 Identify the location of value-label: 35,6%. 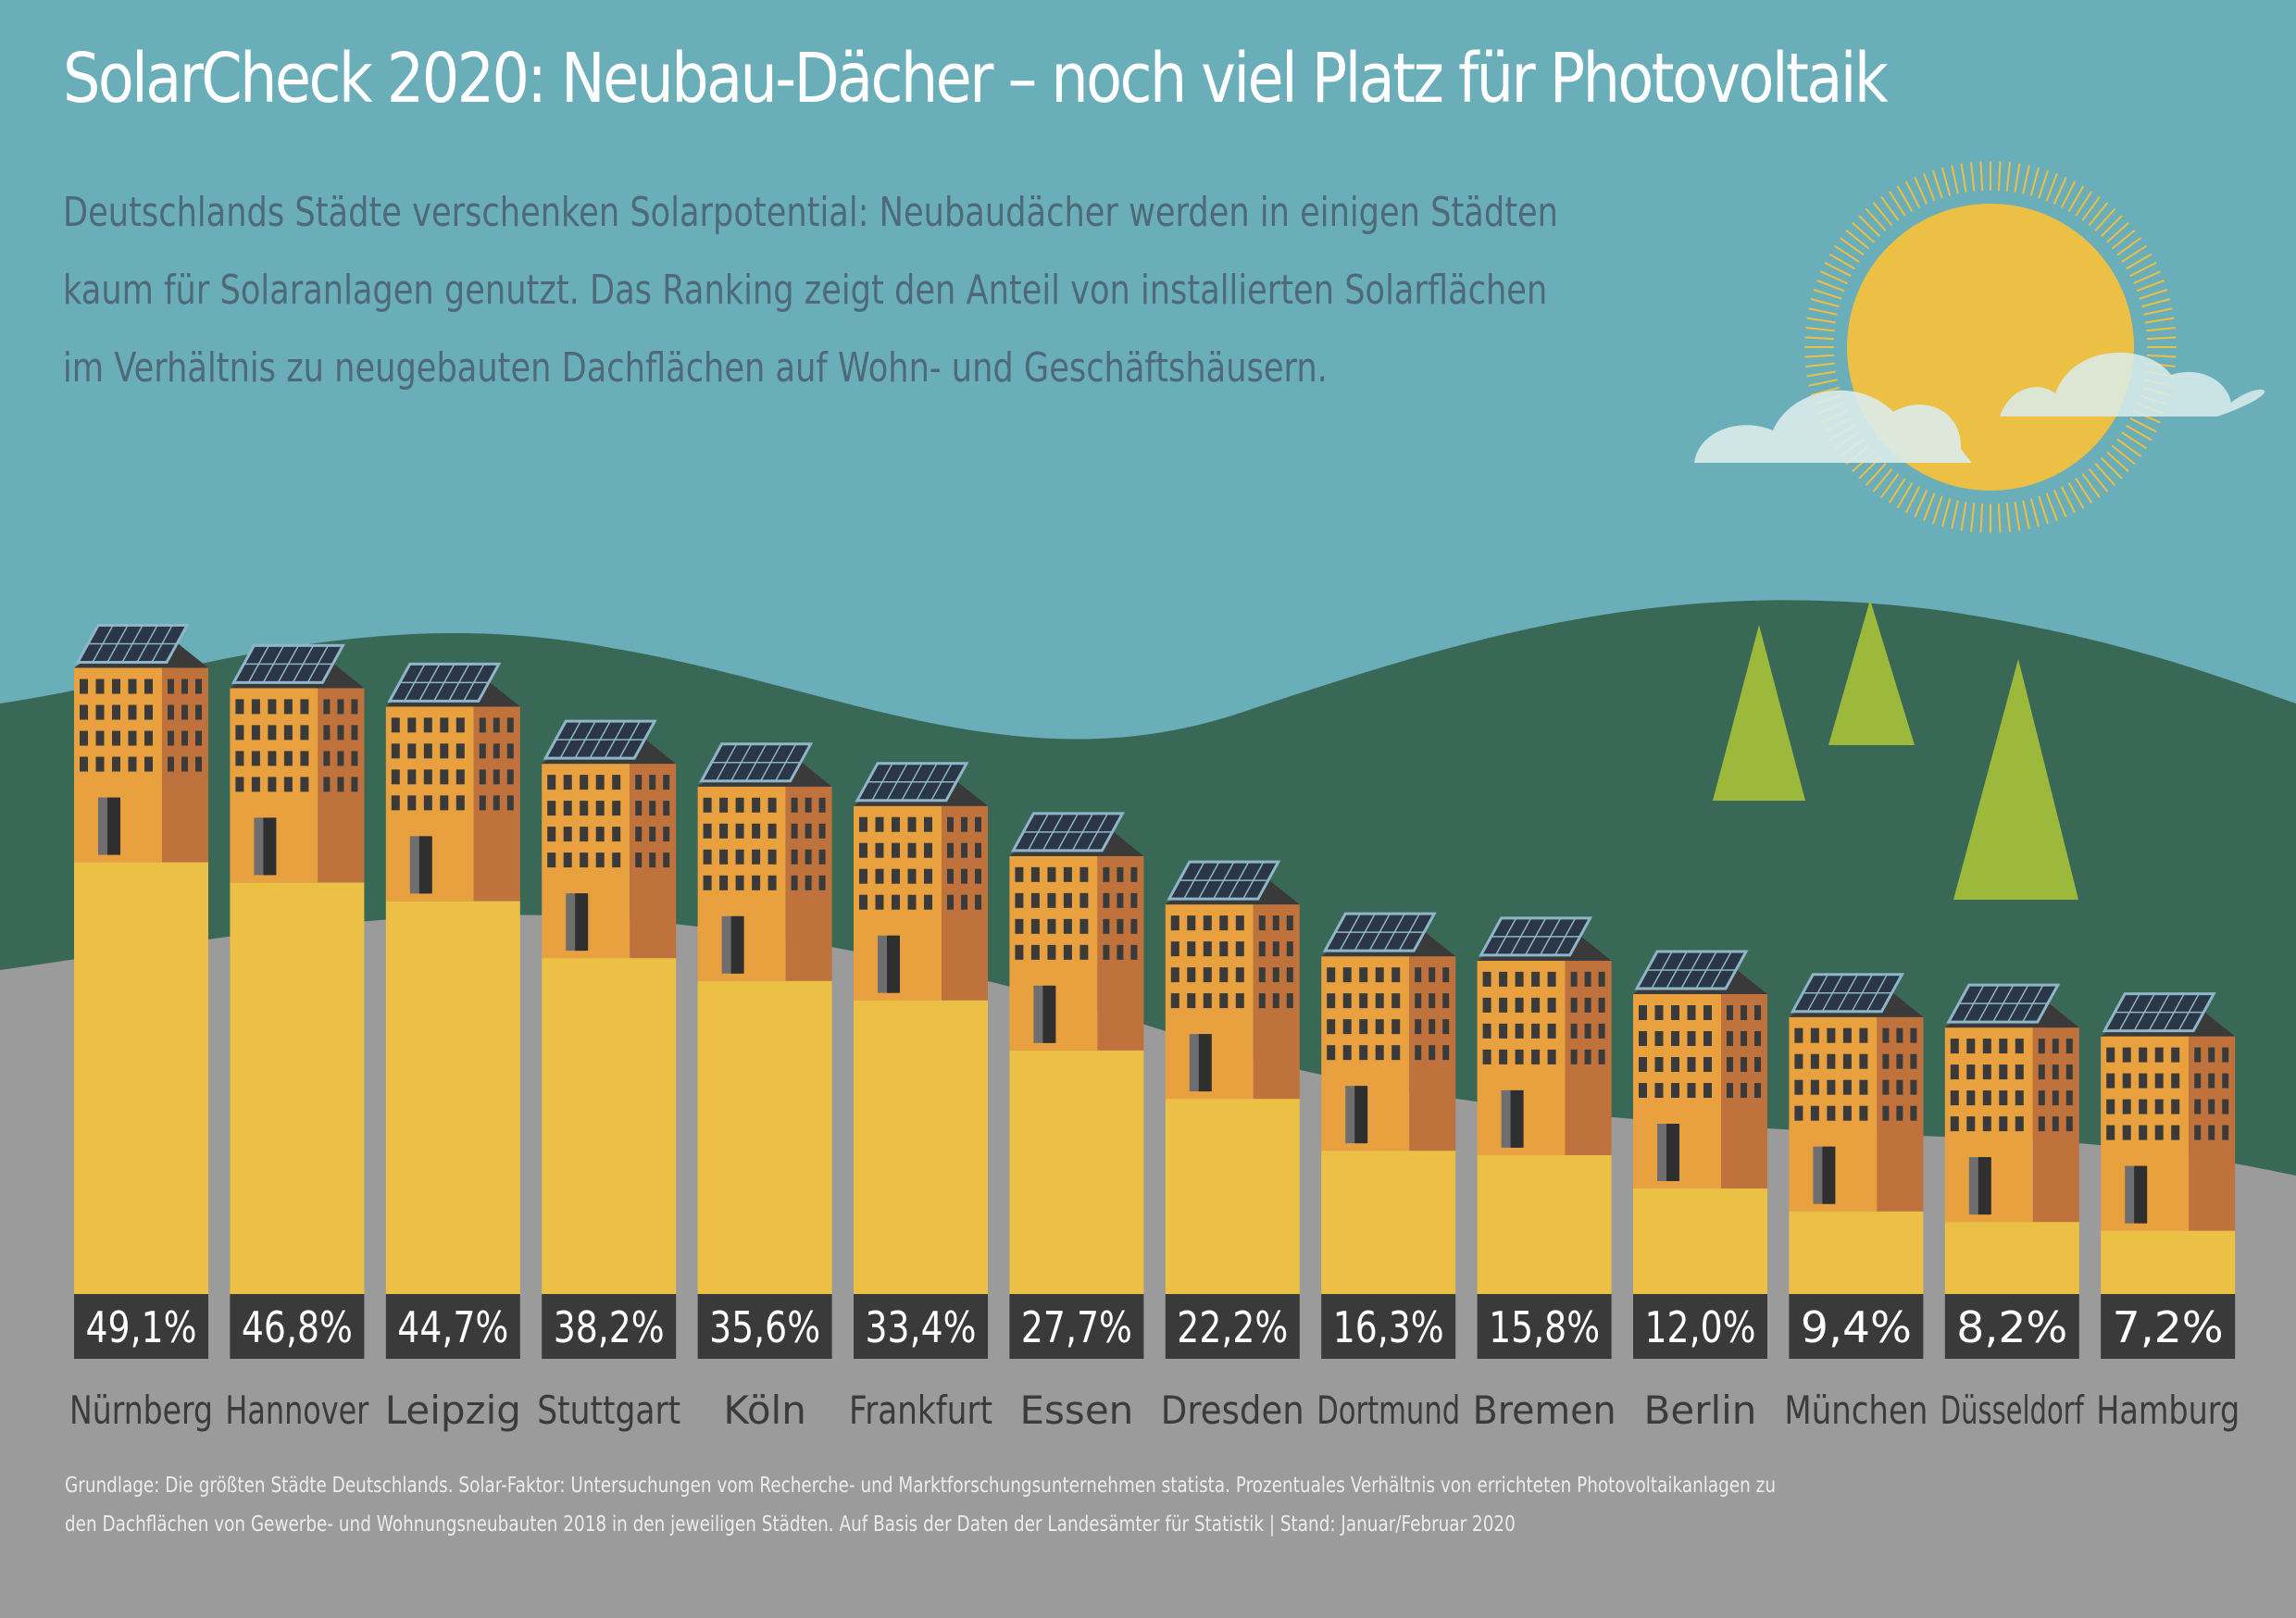
(764, 1327).